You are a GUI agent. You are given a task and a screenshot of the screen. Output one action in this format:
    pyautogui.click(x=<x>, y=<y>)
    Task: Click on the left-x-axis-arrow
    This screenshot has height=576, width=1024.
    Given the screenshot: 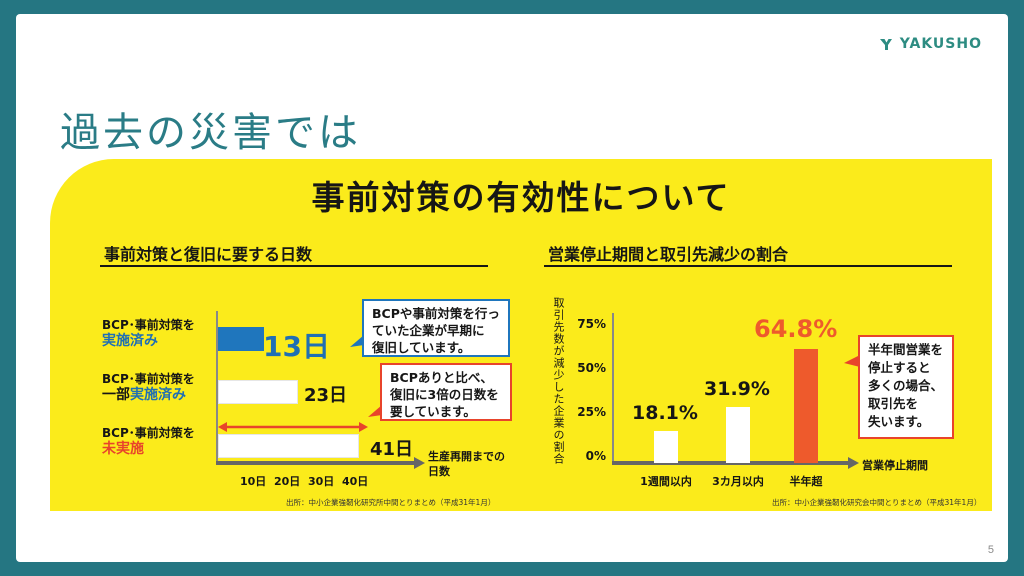 What is the action you would take?
    pyautogui.click(x=320, y=463)
    